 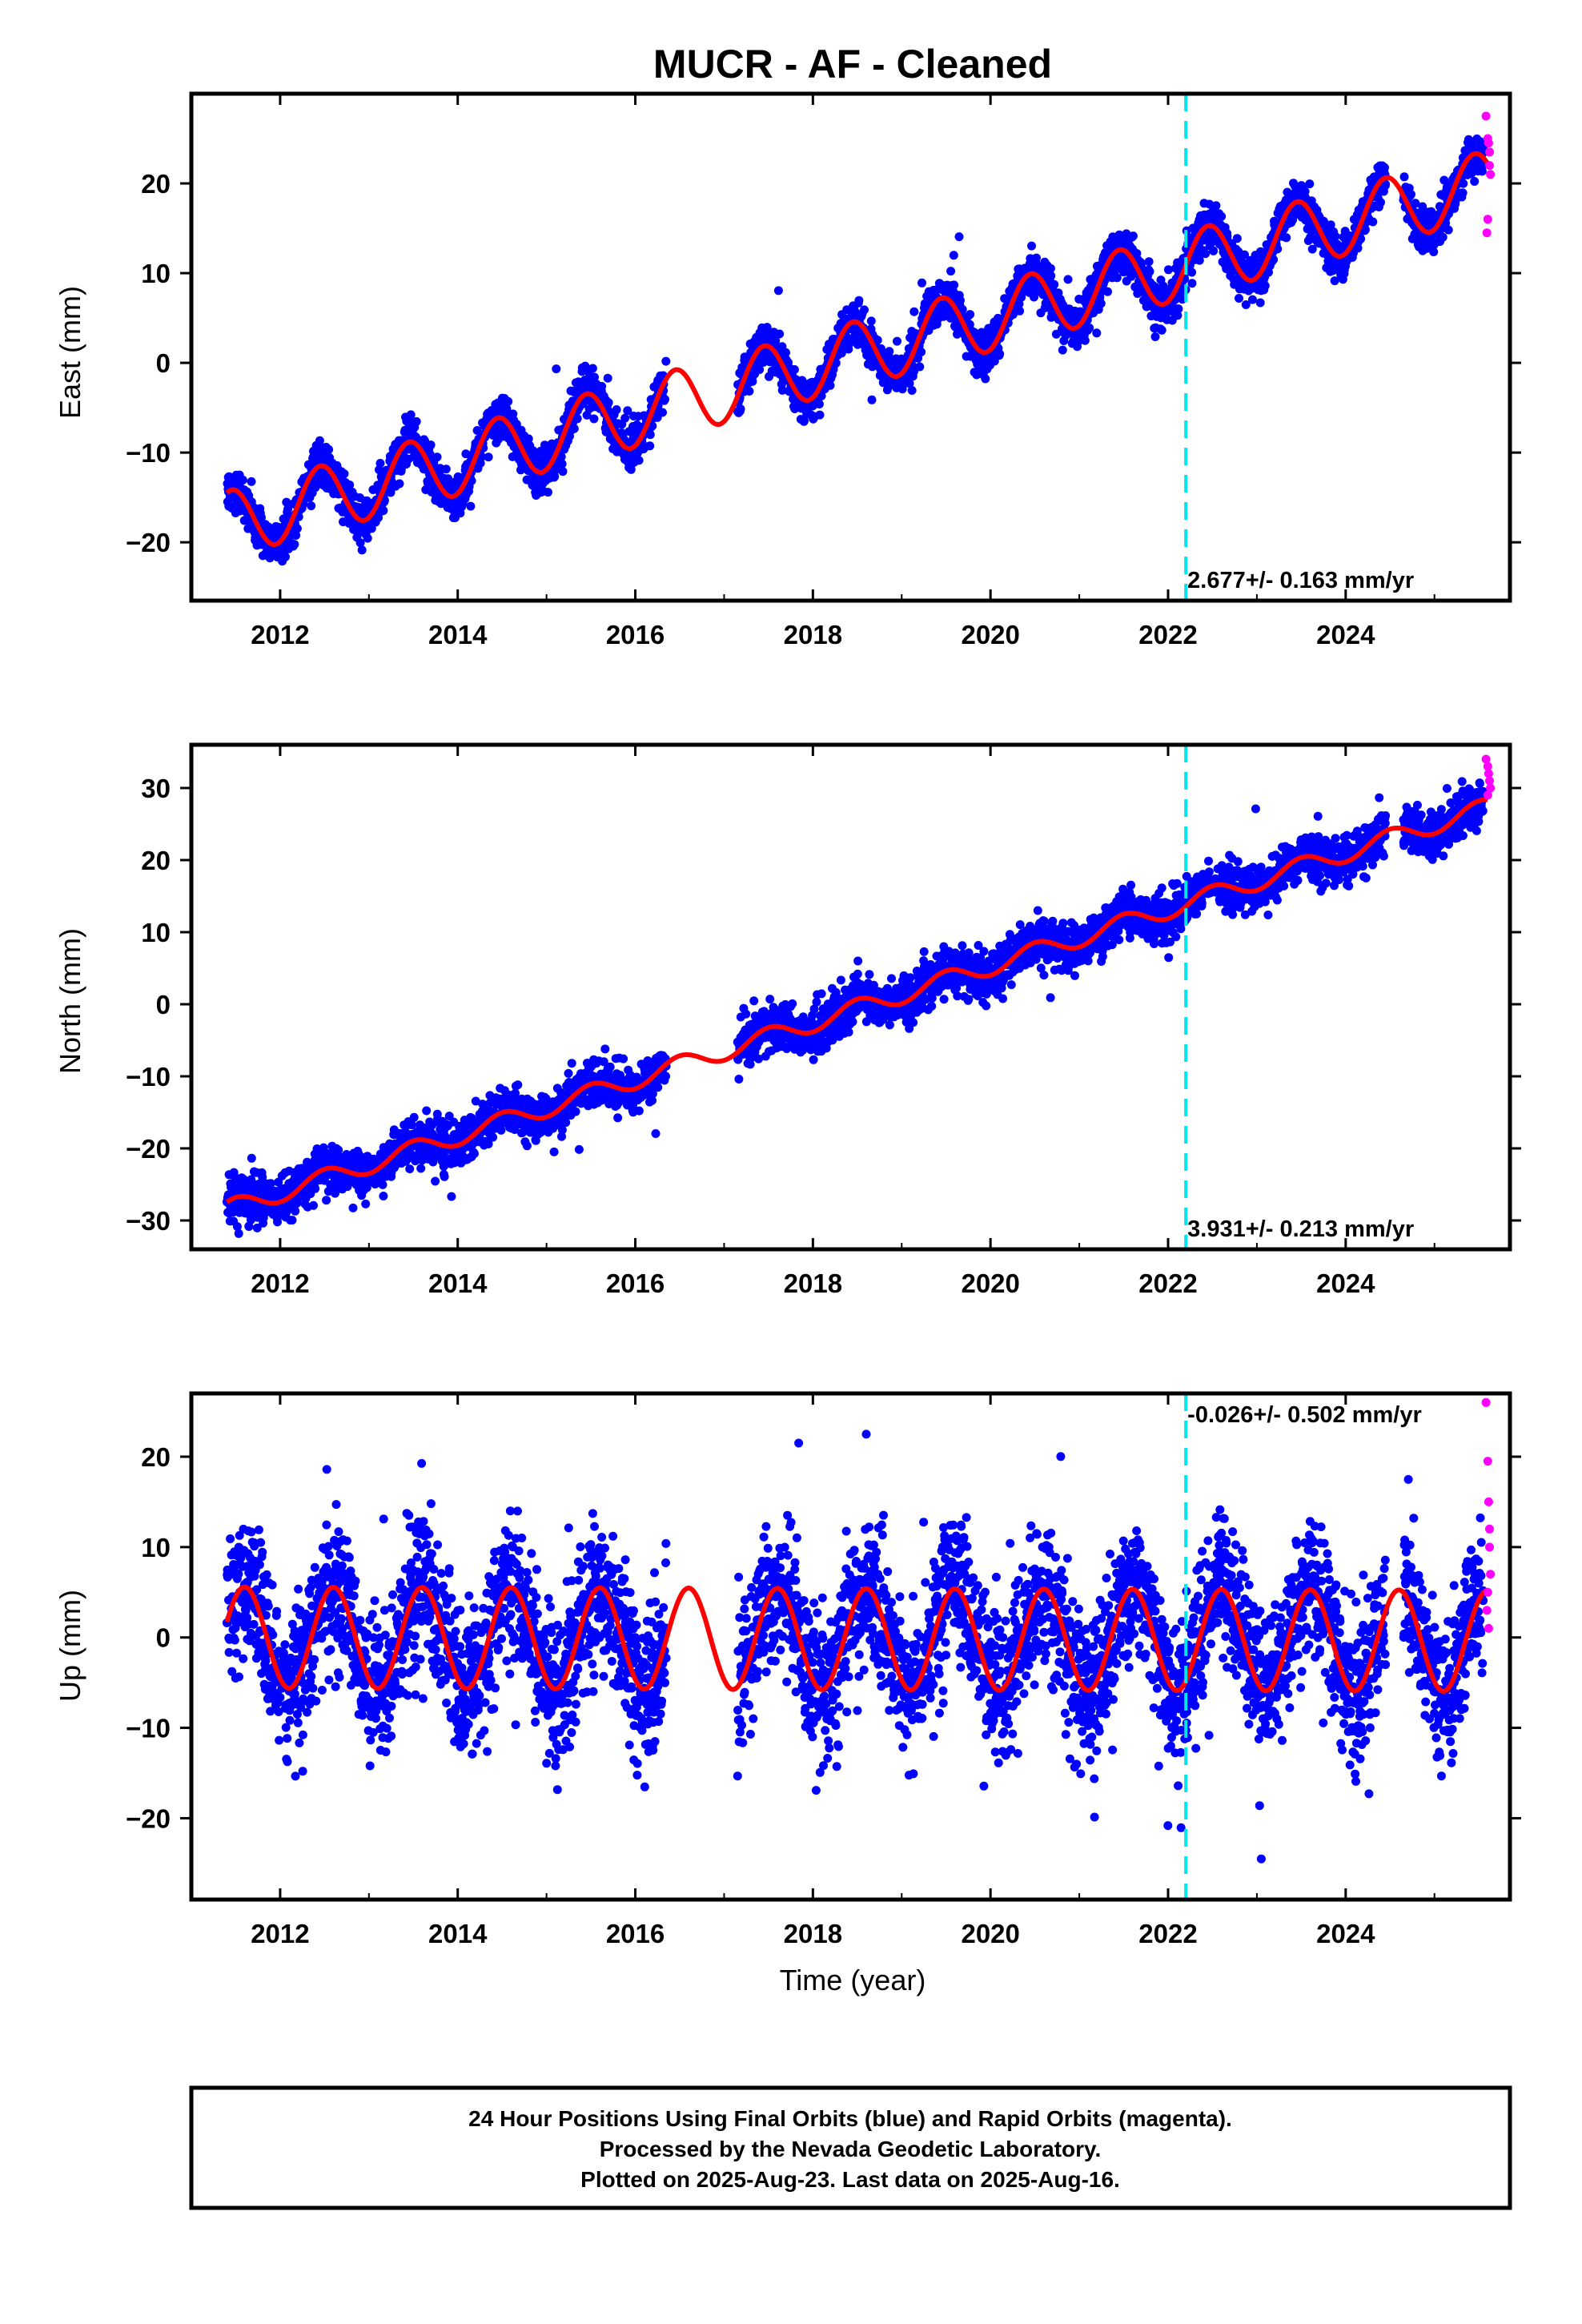 I want to click on east-y-tick-label: 10, so click(x=156, y=273).